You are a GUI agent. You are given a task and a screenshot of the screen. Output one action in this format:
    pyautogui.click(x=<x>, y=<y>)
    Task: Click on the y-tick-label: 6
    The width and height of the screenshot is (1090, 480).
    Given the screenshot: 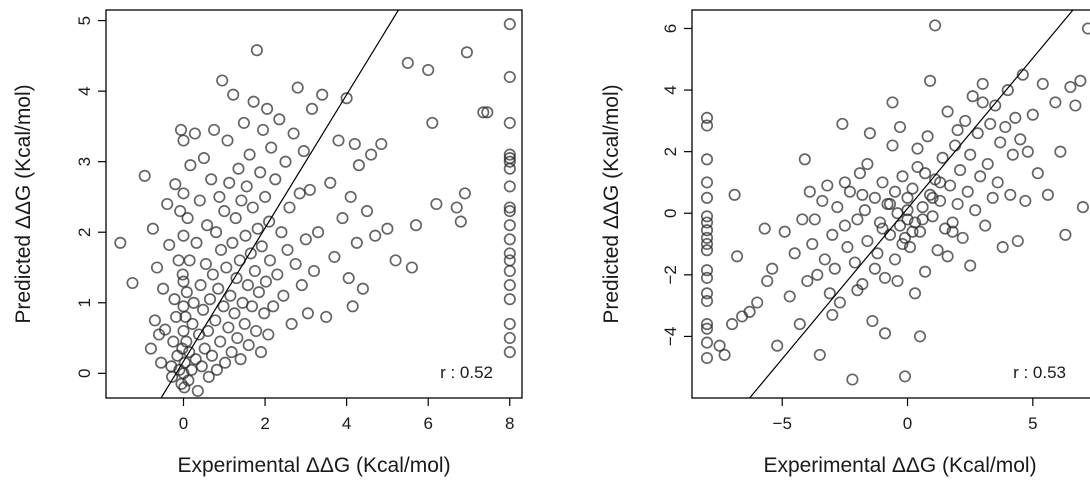 What is the action you would take?
    pyautogui.click(x=670, y=28)
    